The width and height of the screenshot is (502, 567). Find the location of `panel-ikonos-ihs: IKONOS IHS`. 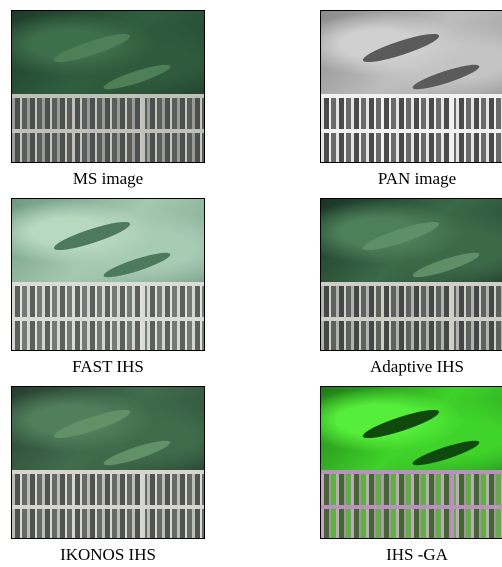

panel-ikonos-ihs: IKONOS IHS is located at coordinates (108, 475).